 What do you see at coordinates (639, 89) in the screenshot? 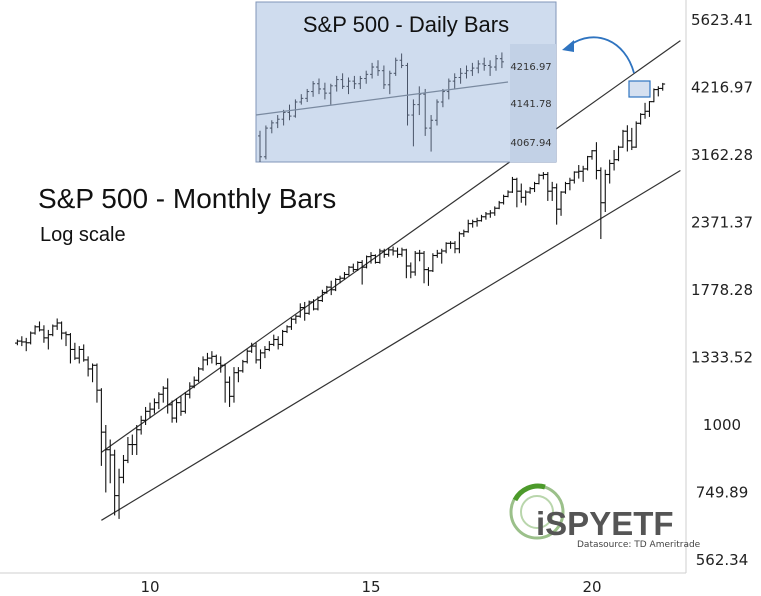
I see `recent-highlight-box` at bounding box center [639, 89].